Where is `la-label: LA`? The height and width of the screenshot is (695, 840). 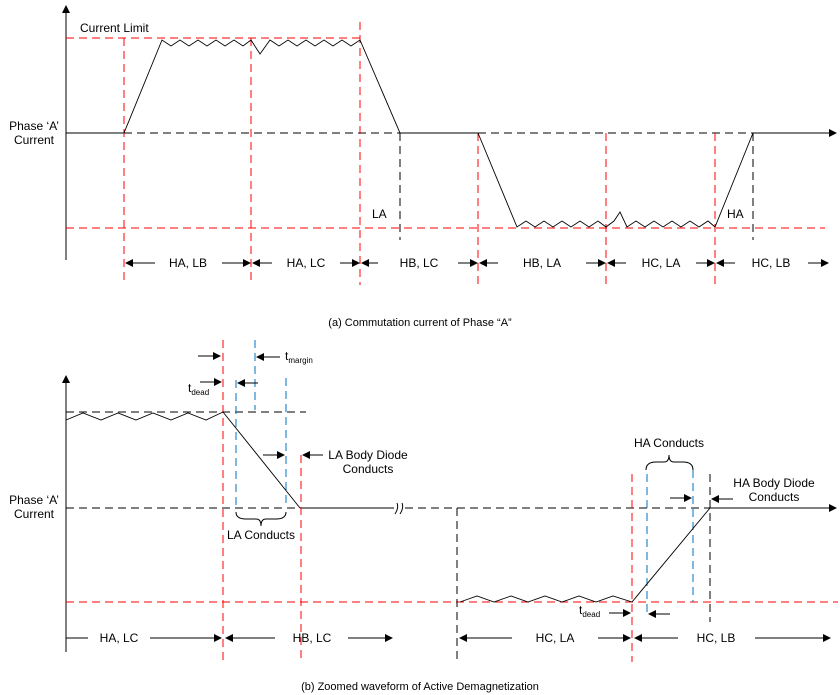 la-label: LA is located at coordinates (379, 214).